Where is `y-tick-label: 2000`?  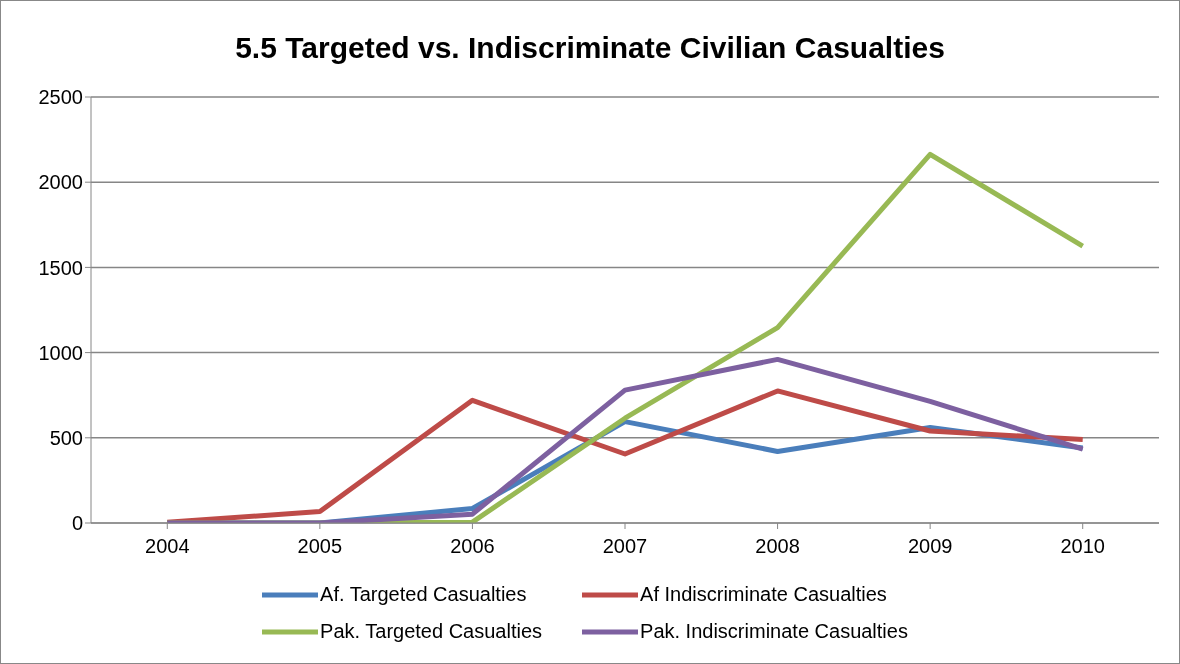 y-tick-label: 2000 is located at coordinates (60, 182).